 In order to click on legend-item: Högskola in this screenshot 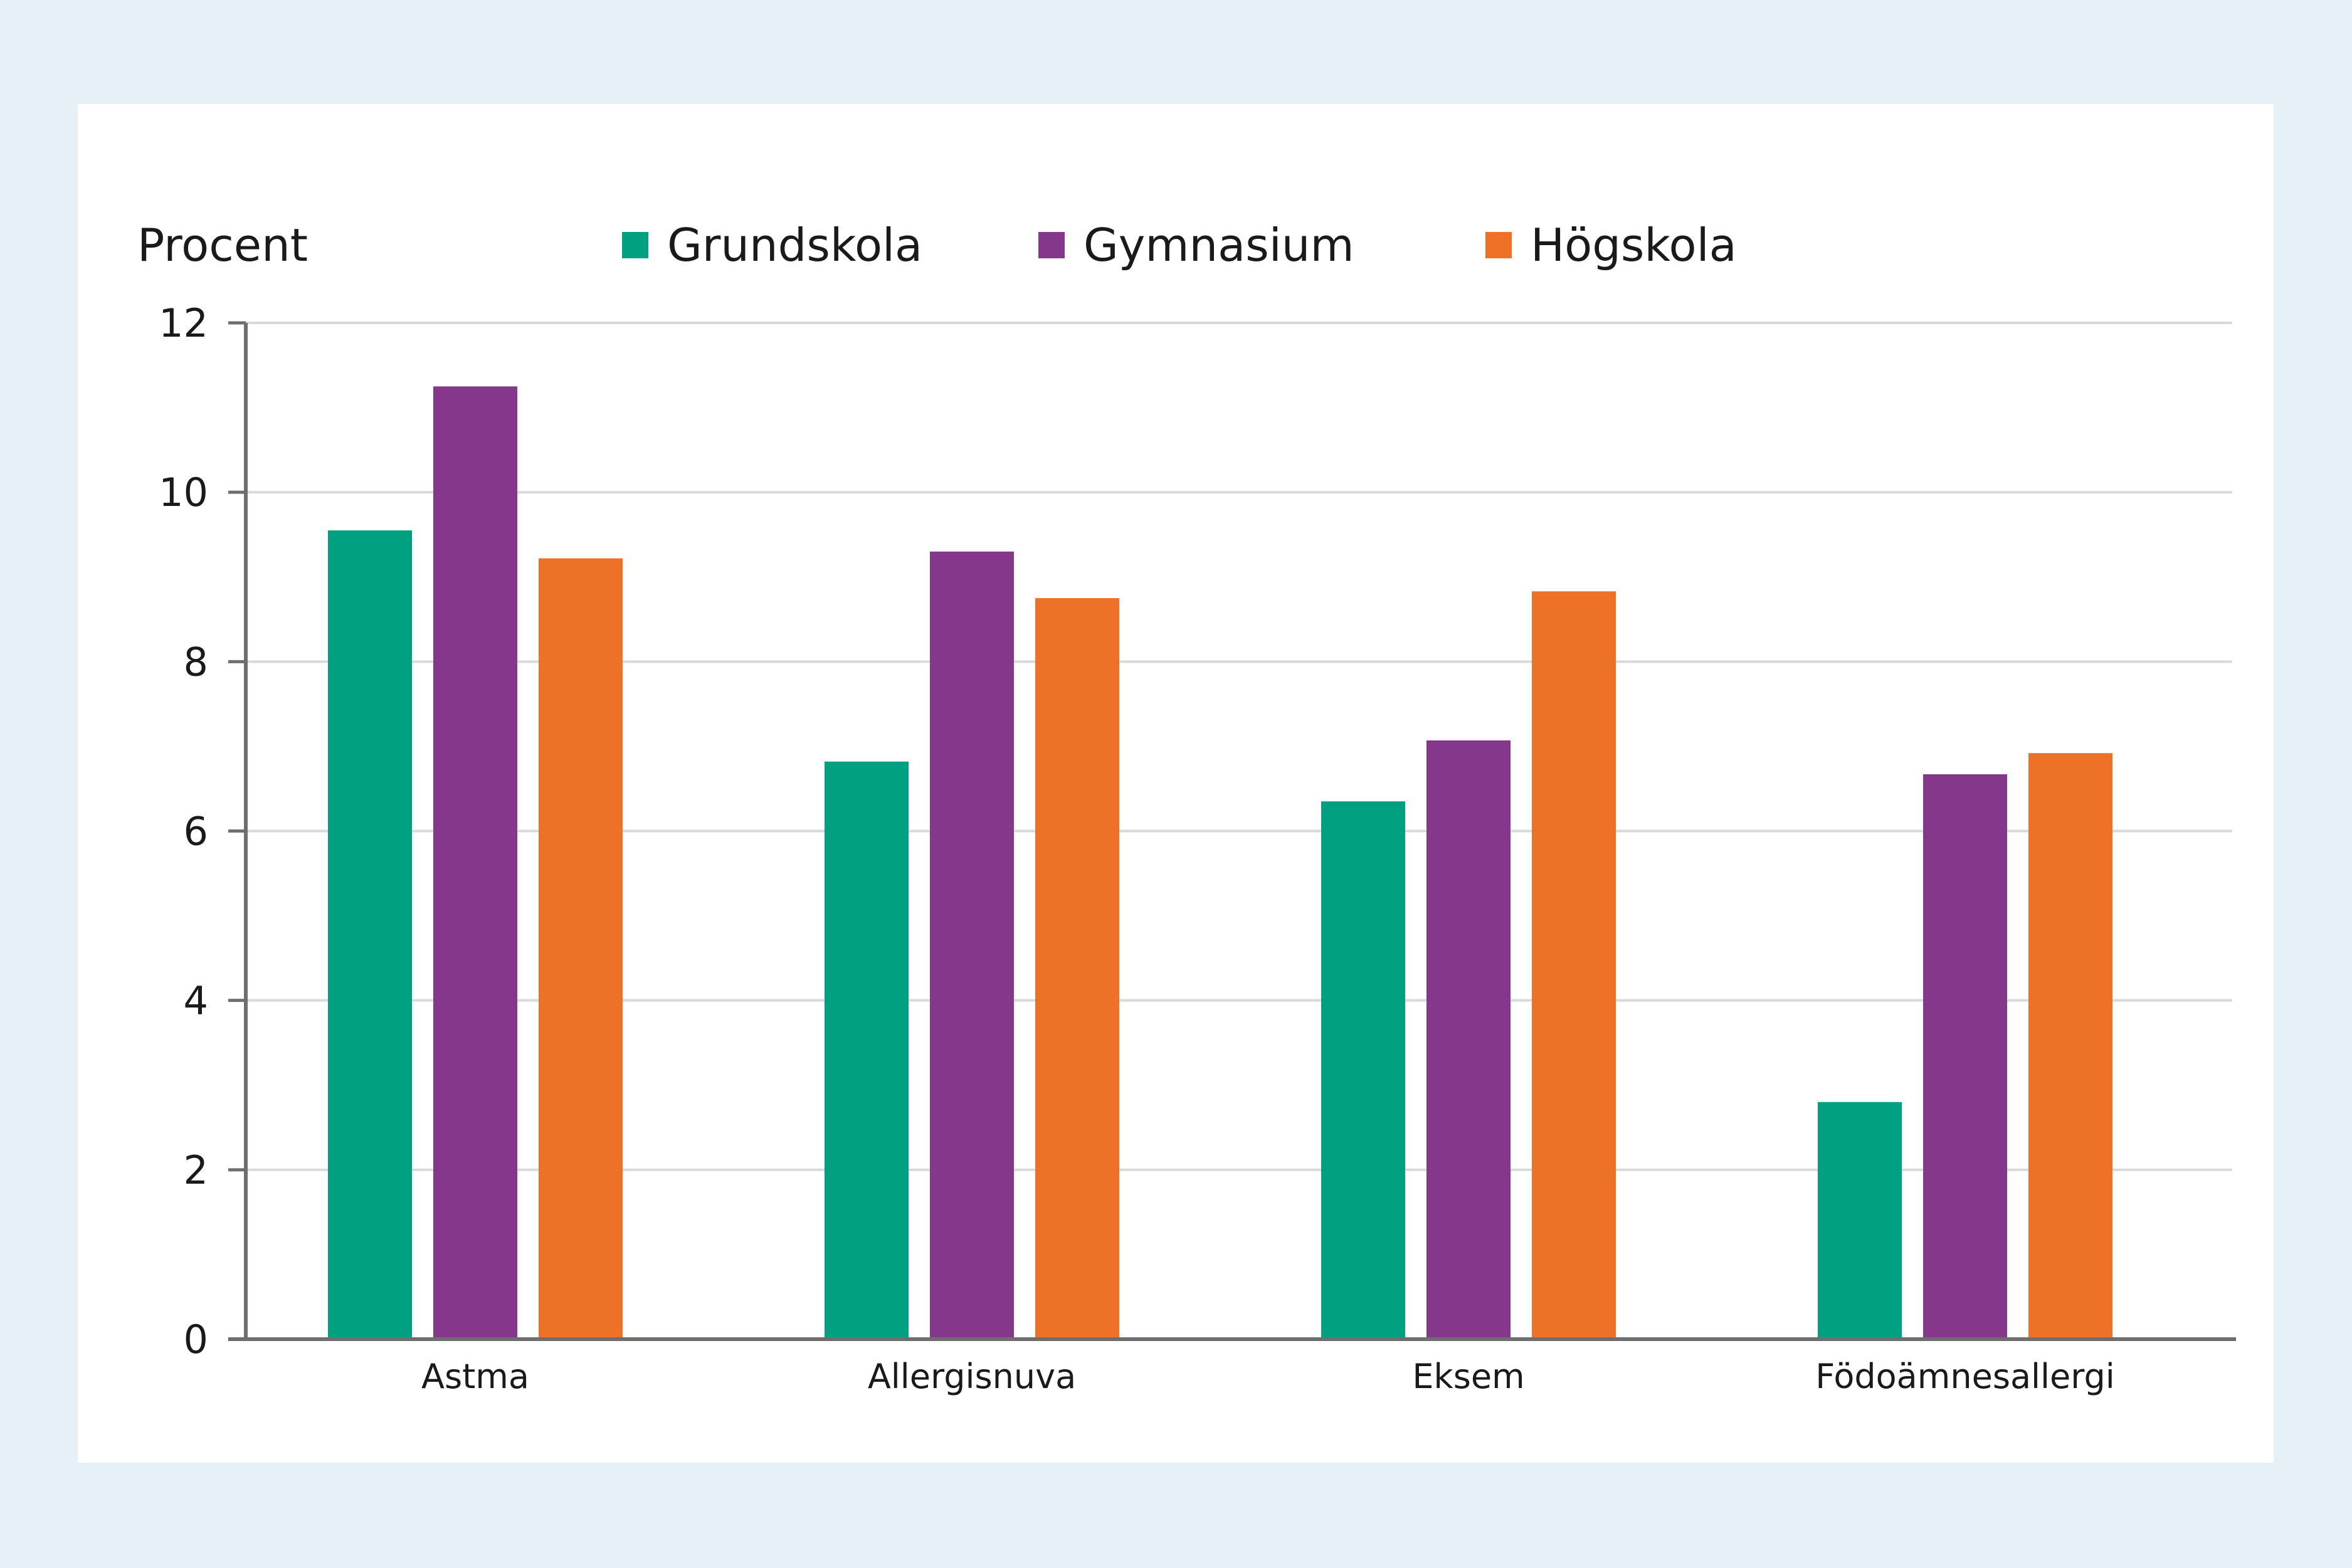, I will do `click(1611, 245)`.